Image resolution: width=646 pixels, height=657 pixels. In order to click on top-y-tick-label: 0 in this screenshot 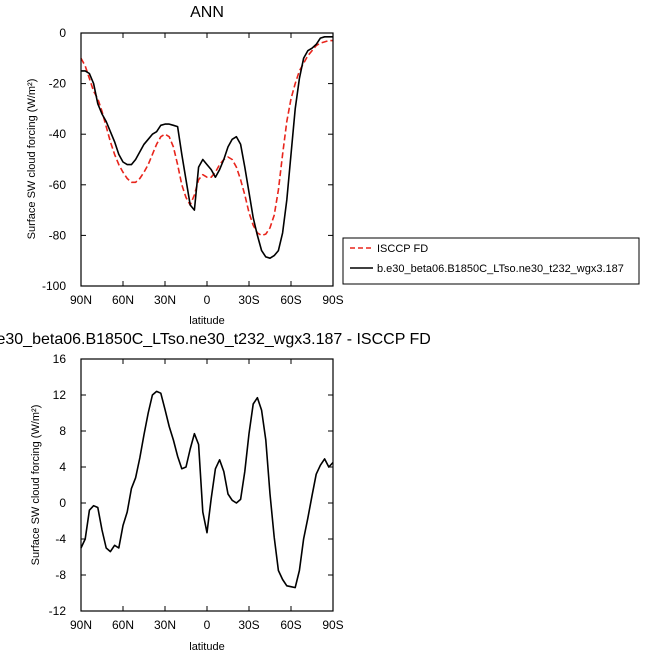, I will do `click(62, 33)`.